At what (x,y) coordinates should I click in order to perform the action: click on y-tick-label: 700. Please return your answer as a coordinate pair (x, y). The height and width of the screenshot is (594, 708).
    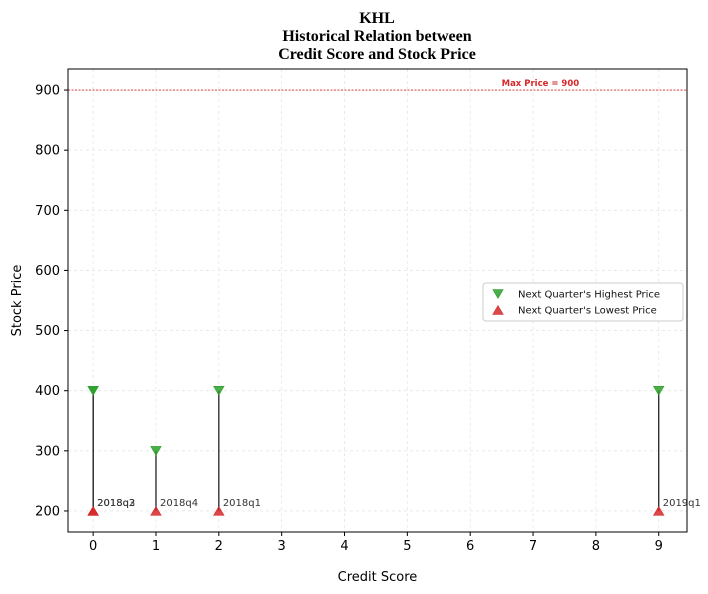
    Looking at the image, I should click on (47, 211).